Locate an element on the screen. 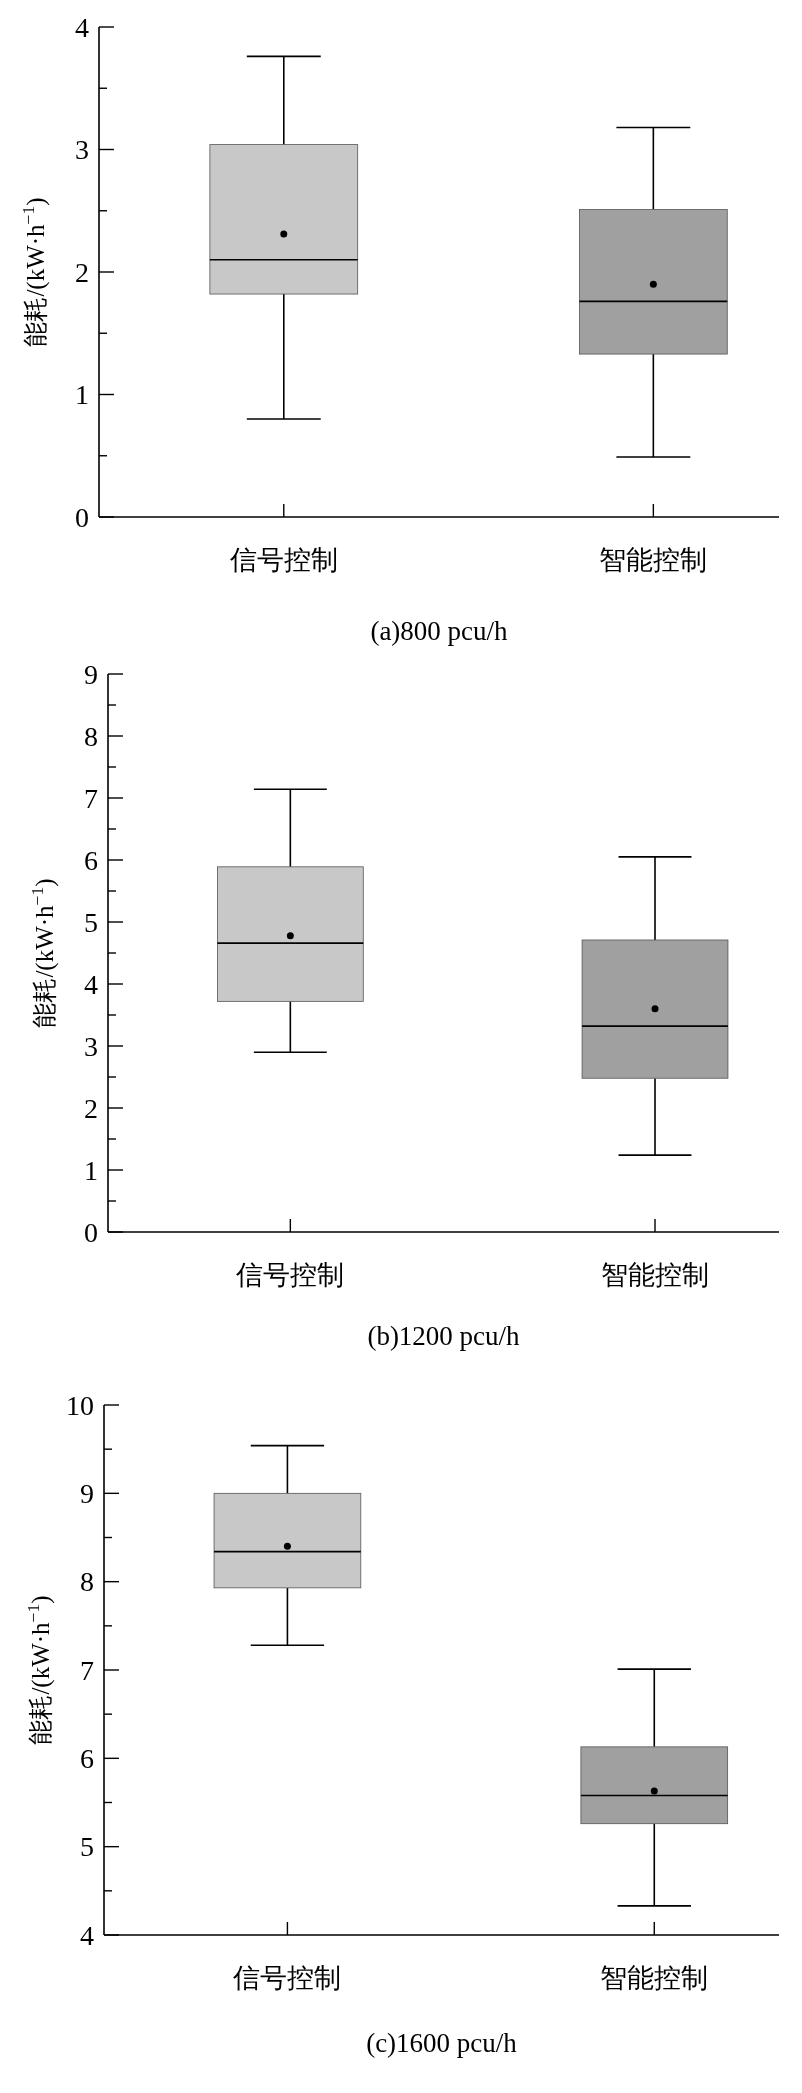  text: (c)1600 pcu/h is located at coordinates (442, 2043).